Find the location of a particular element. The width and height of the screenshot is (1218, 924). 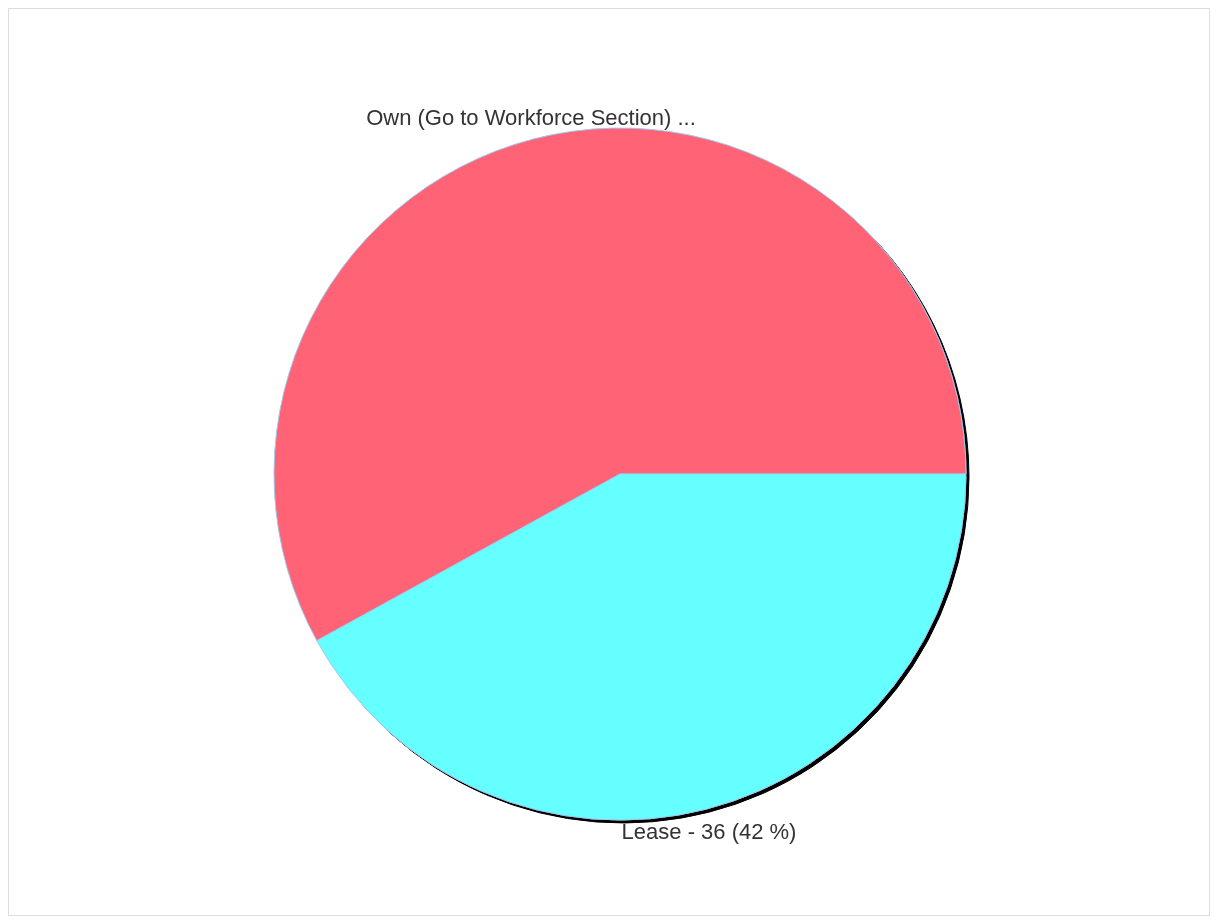

slice-label: Lease - 36 (42 %) is located at coordinates (709, 831).